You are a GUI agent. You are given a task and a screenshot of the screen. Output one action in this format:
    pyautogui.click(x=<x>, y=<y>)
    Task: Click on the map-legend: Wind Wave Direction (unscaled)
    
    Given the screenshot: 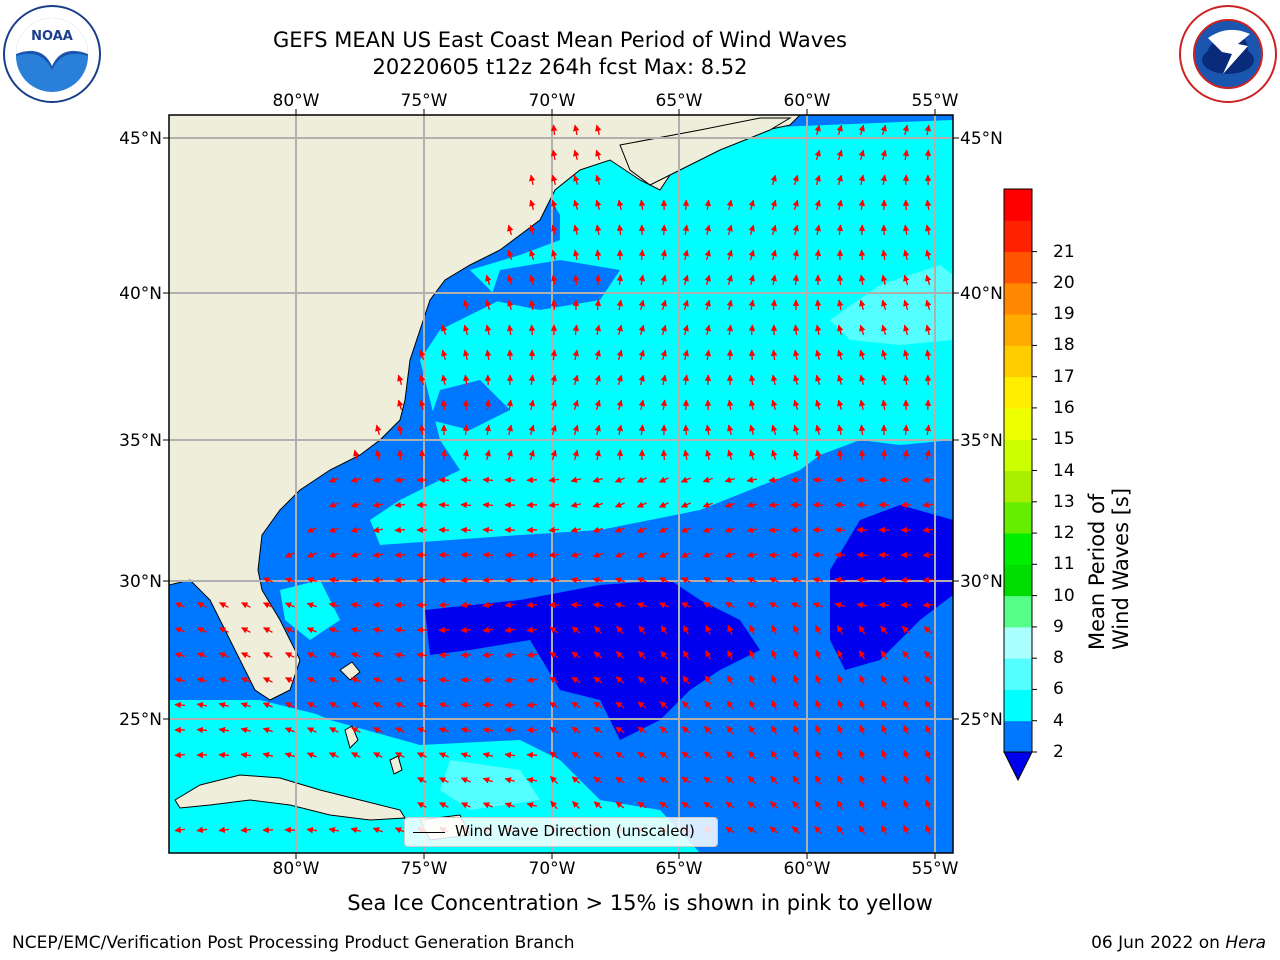 What is the action you would take?
    pyautogui.click(x=561, y=832)
    